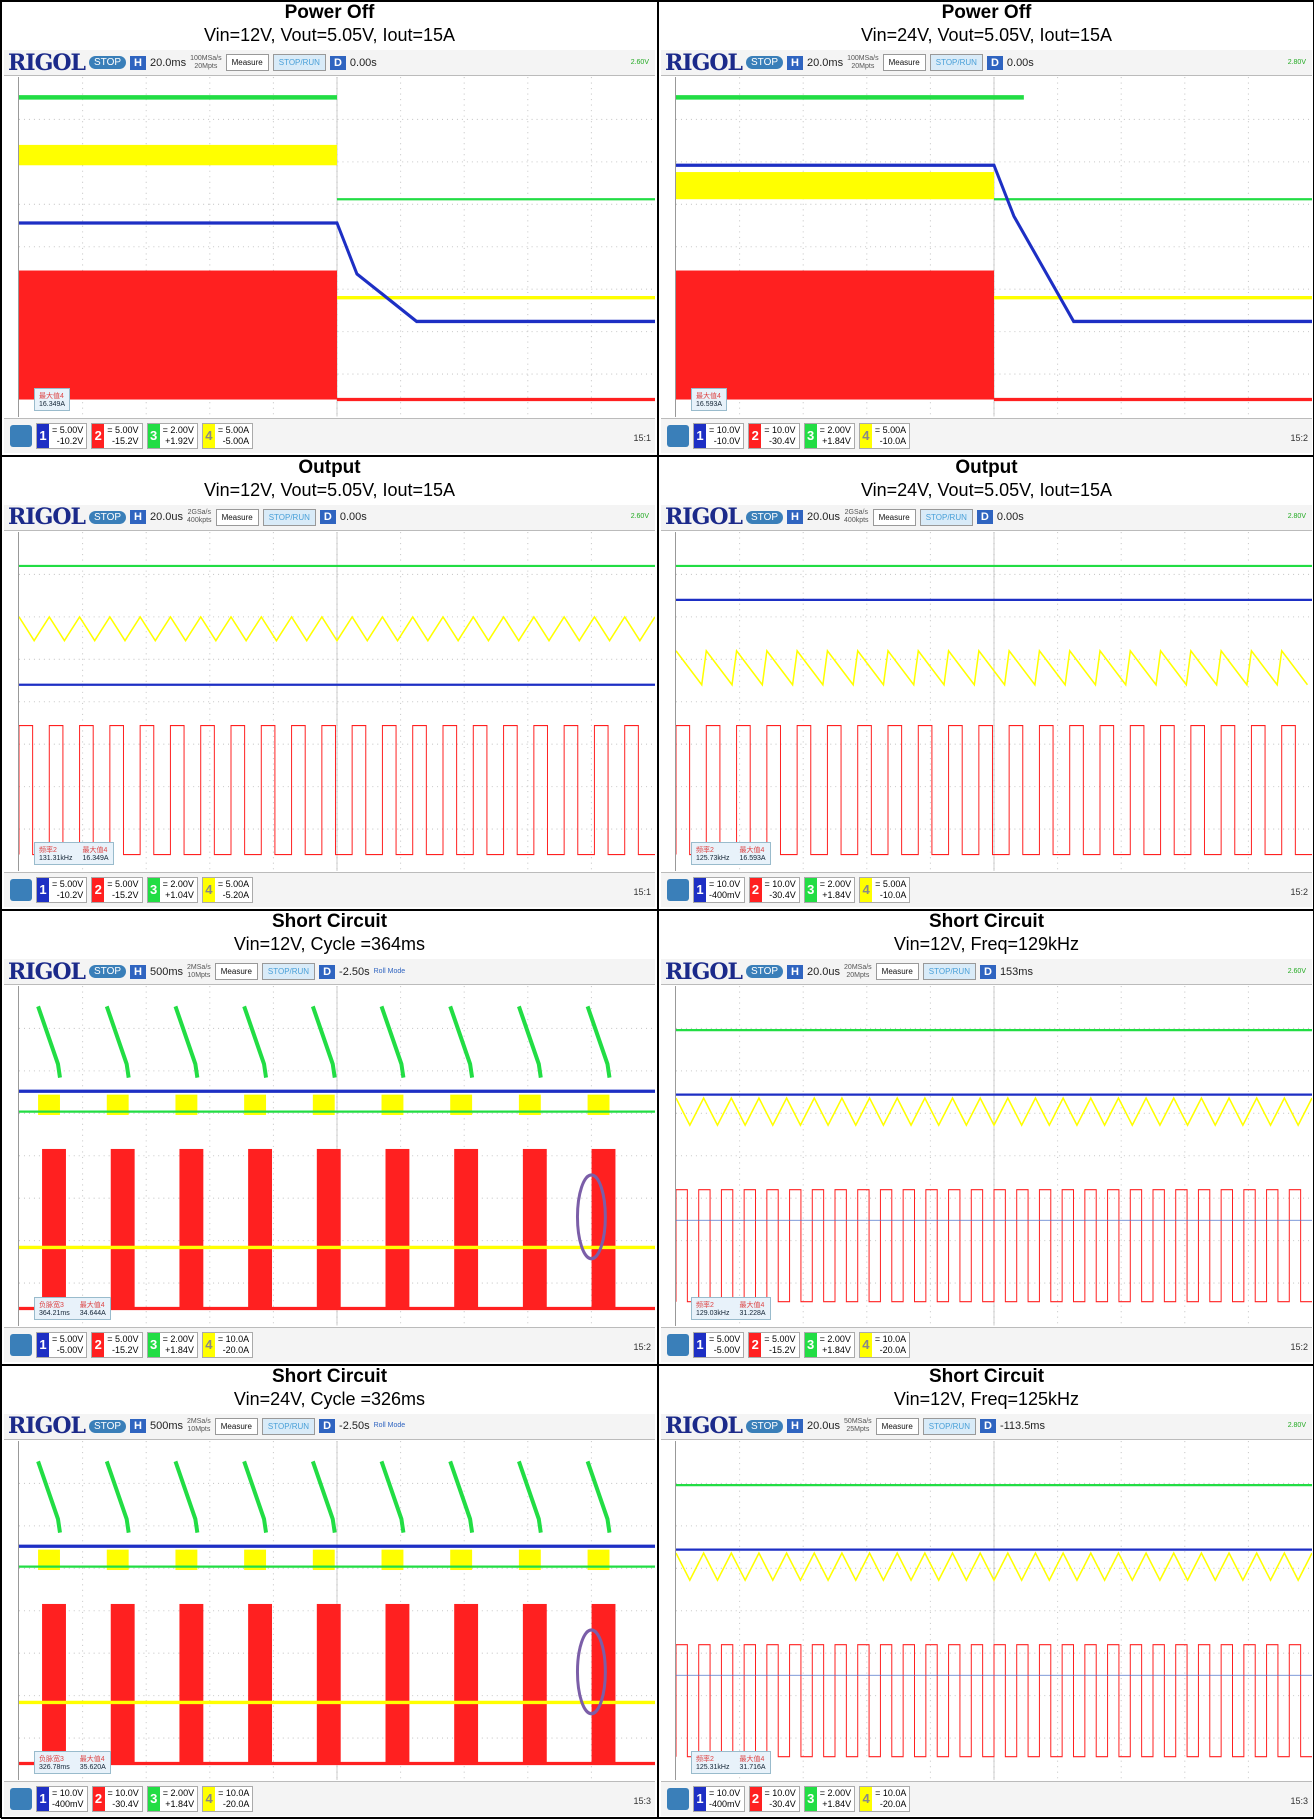 Image resolution: width=1314 pixels, height=1819 pixels. What do you see at coordinates (166, 972) in the screenshot?
I see `horizontal-scale: 500ms` at bounding box center [166, 972].